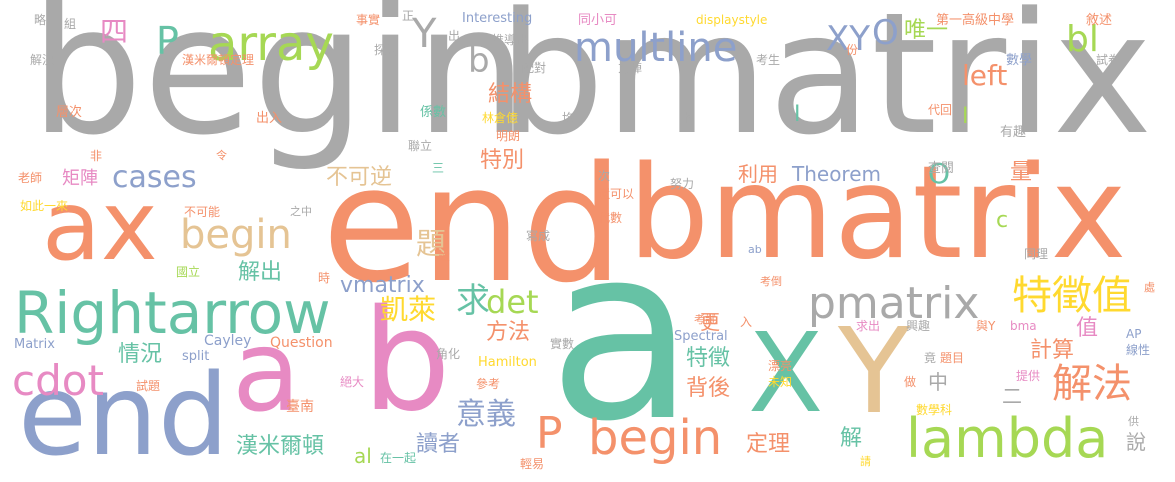  What do you see at coordinates (1082, 39) in the screenshot?
I see `cloud-word: bl` at bounding box center [1082, 39].